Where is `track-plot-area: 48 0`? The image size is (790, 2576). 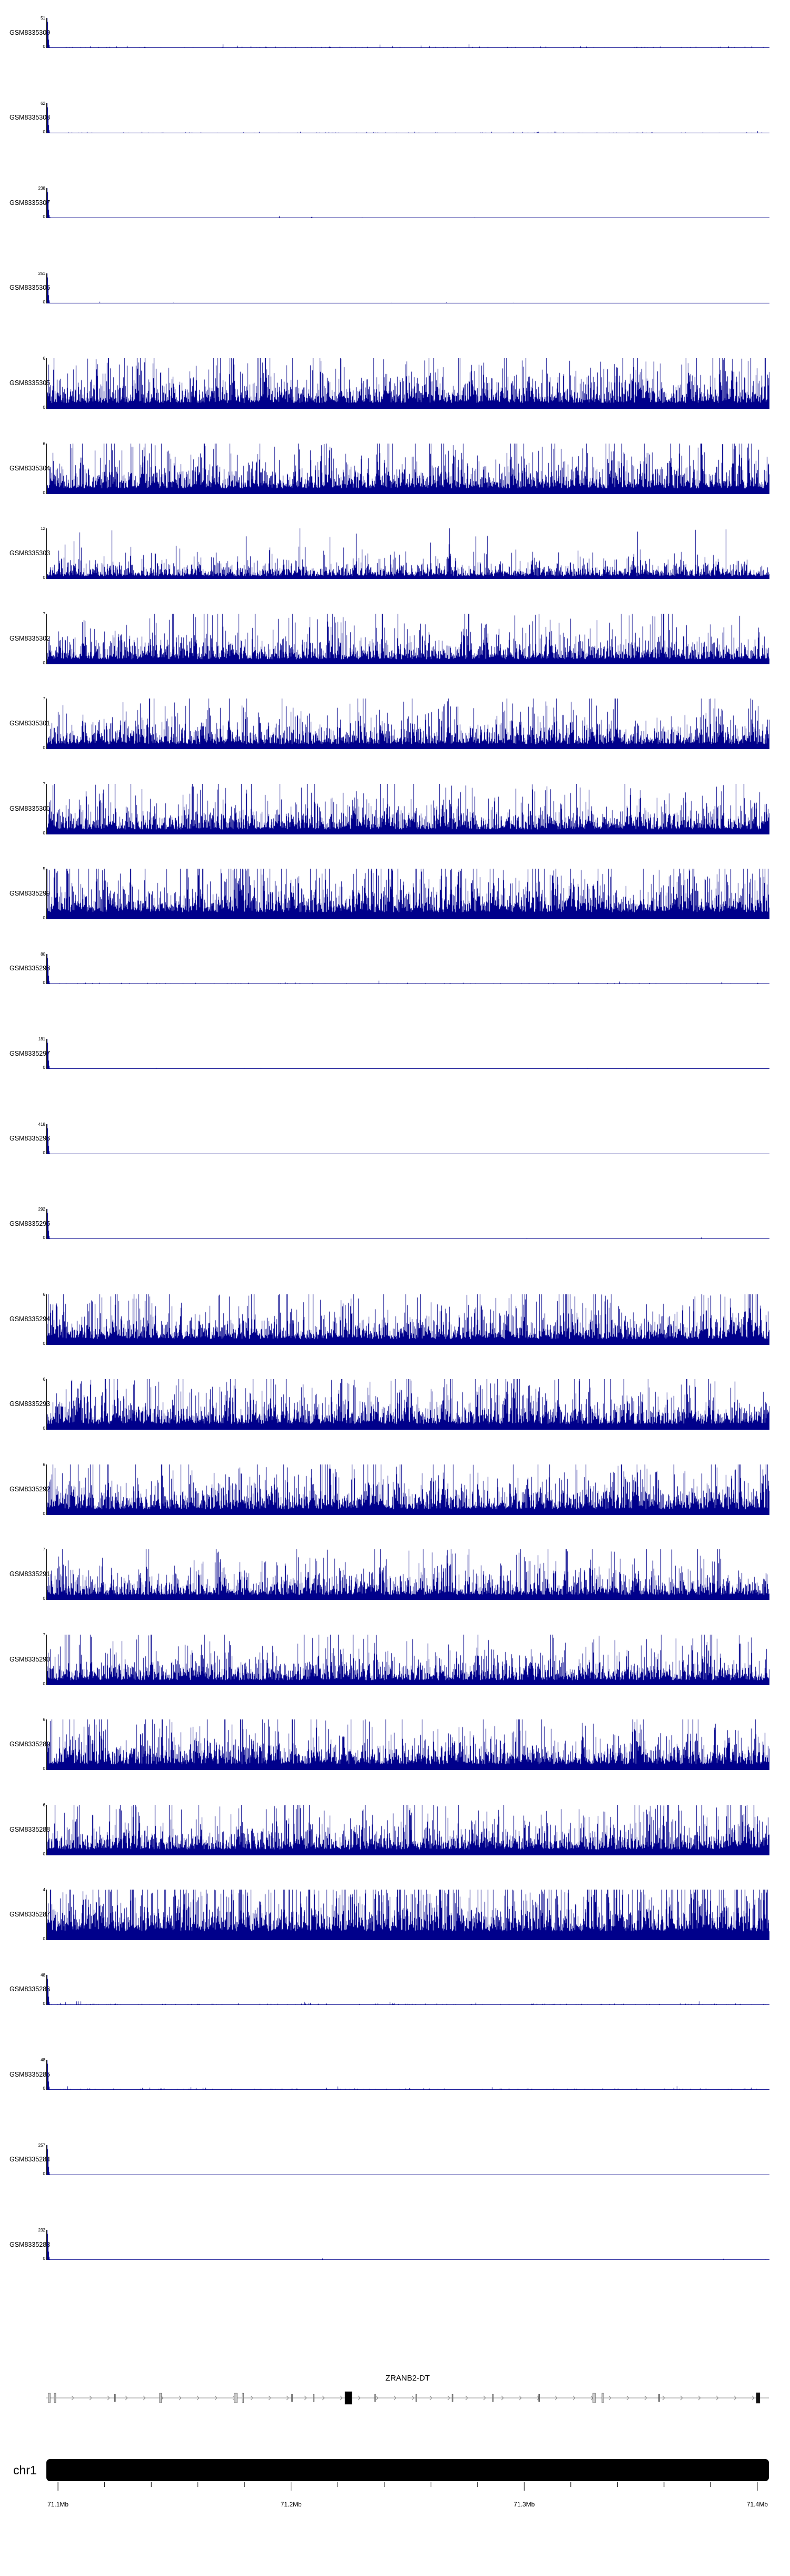 track-plot-area: 48 0 is located at coordinates (405, 2074).